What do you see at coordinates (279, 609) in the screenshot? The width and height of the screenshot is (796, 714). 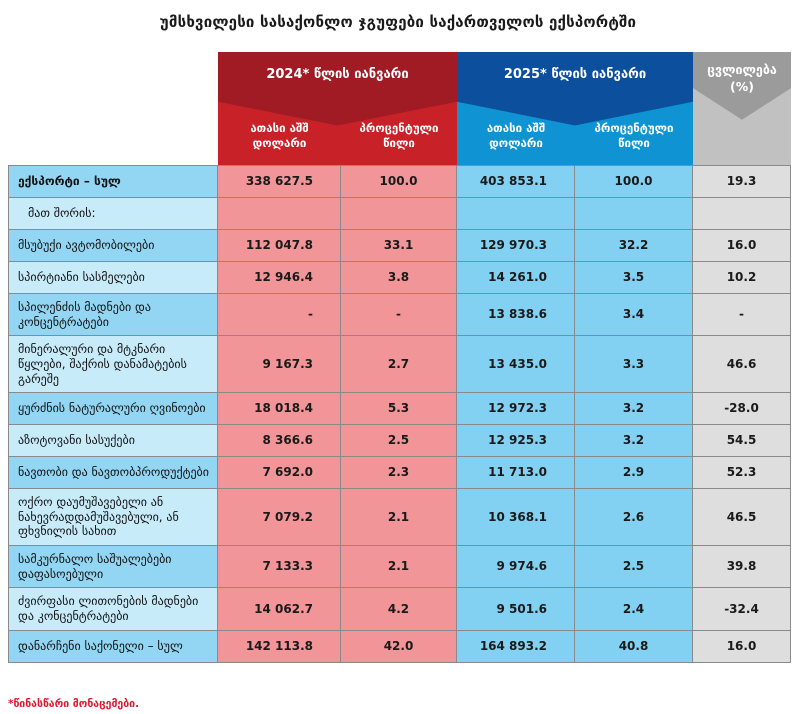 I see `amount-2024-cell: 14 062.7` at bounding box center [279, 609].